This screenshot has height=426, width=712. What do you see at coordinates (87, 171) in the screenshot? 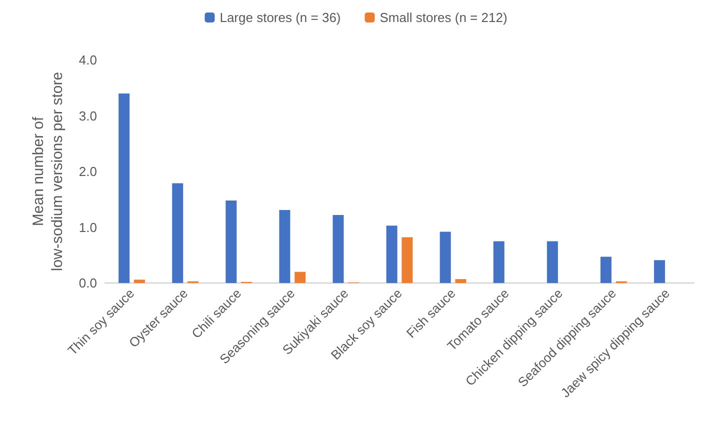
I see `y-tick-label: 2.0` at bounding box center [87, 171].